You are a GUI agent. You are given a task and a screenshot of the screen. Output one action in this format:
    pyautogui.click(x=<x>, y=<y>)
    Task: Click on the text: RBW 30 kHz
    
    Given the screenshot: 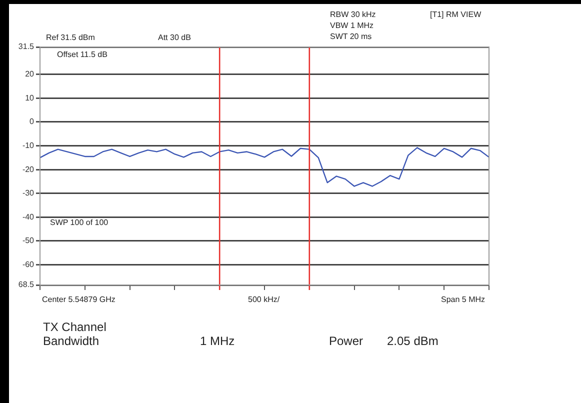 What is the action you would take?
    pyautogui.click(x=353, y=14)
    